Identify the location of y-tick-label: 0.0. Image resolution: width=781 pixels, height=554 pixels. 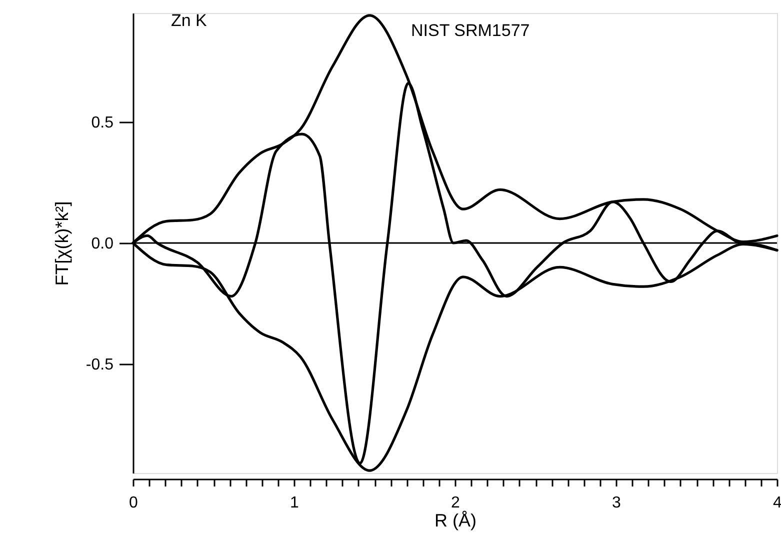
(102, 244).